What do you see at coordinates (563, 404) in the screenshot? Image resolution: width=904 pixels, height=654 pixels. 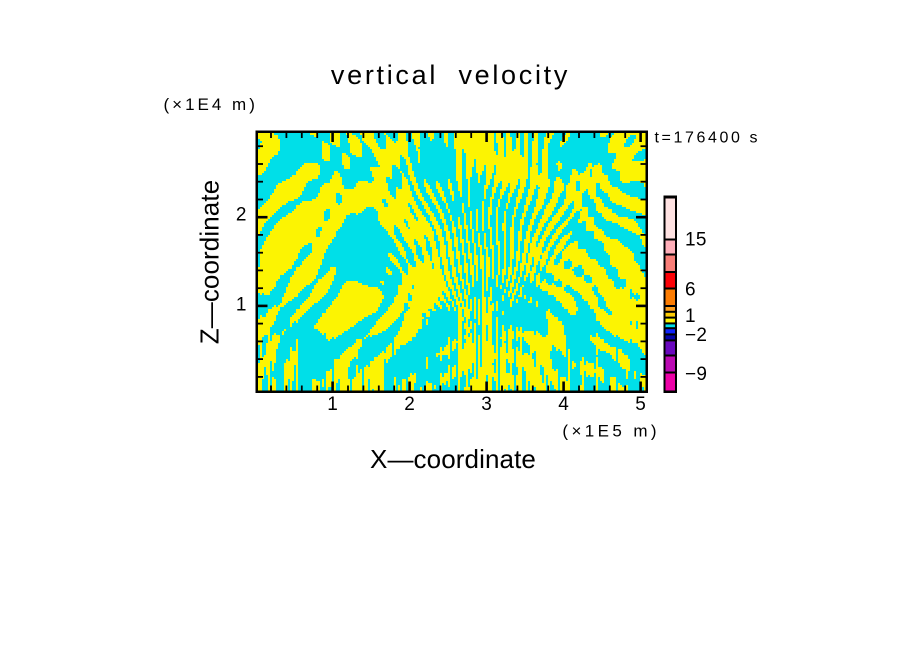 I see `svg-text: 4` at bounding box center [563, 404].